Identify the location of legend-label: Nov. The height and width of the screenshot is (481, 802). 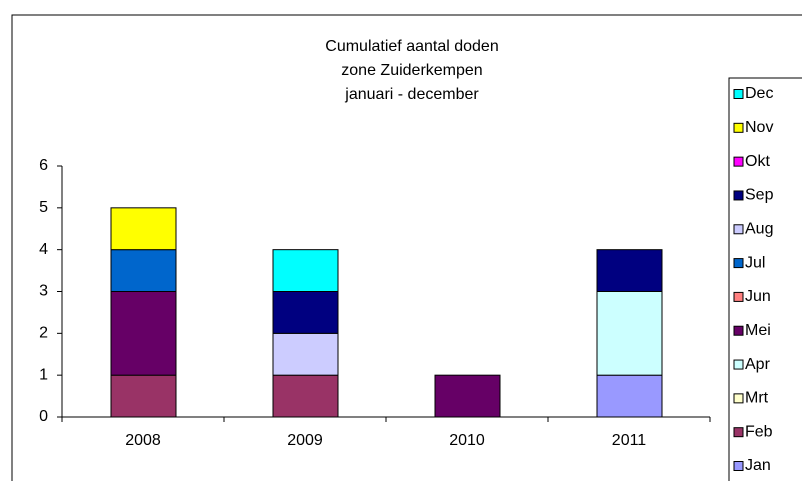
(759, 127).